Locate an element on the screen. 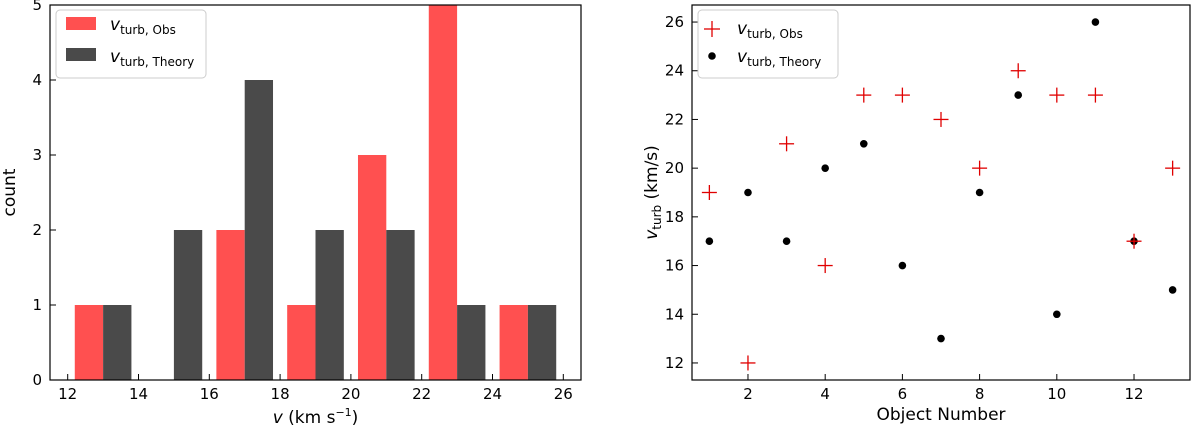  histogram-legend-obs-swatch is located at coordinates (81, 23).